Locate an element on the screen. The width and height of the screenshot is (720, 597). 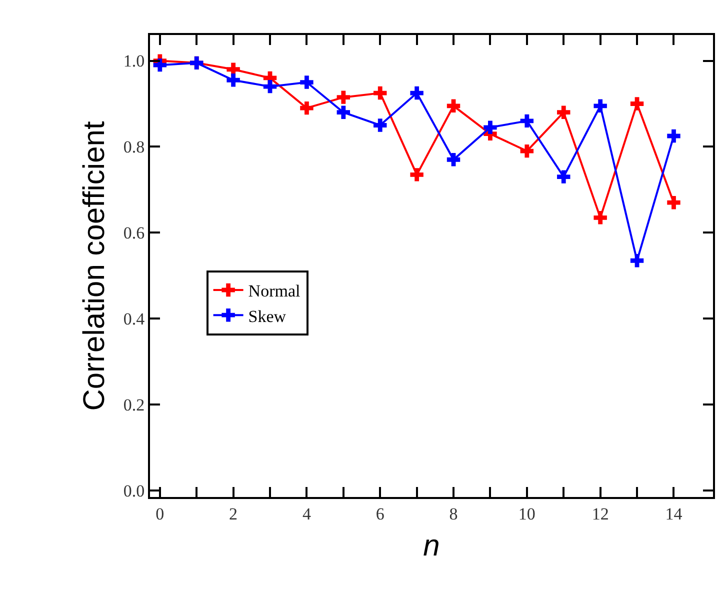
x-tick-label: 6 is located at coordinates (380, 514).